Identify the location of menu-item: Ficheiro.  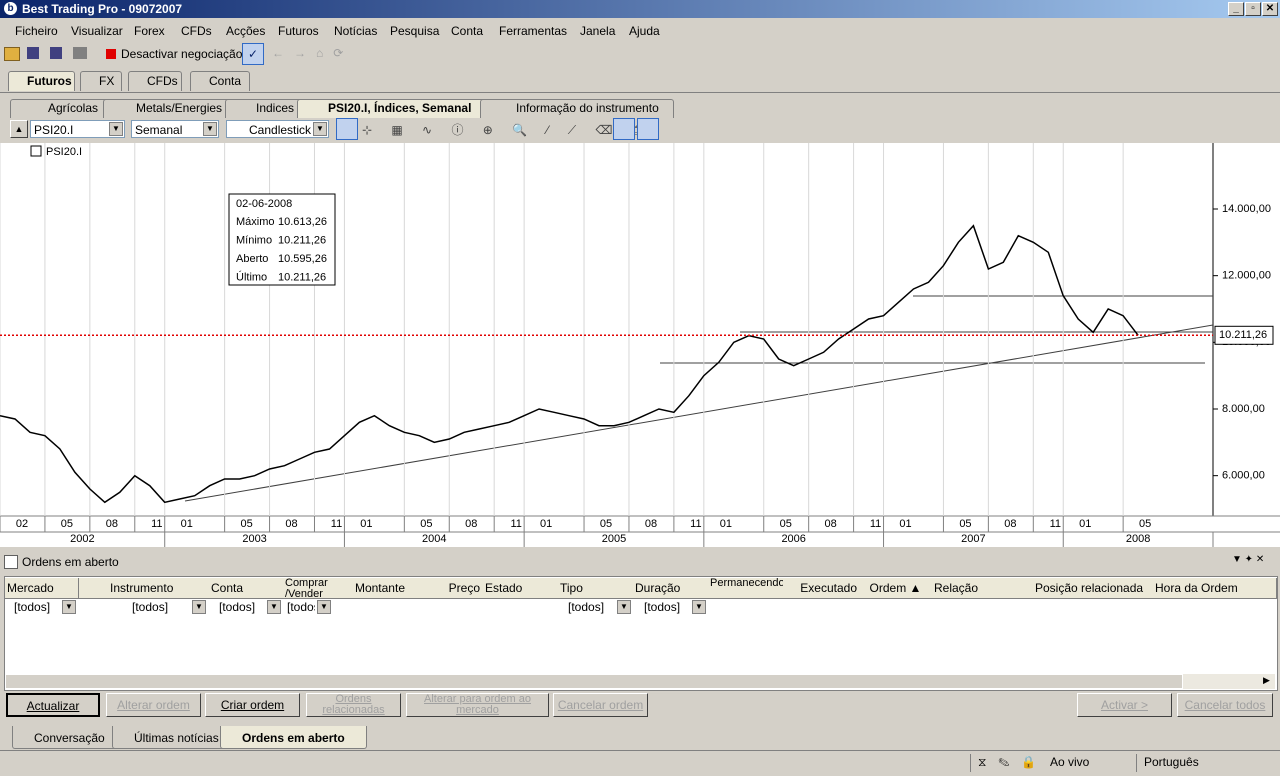
(36, 31).